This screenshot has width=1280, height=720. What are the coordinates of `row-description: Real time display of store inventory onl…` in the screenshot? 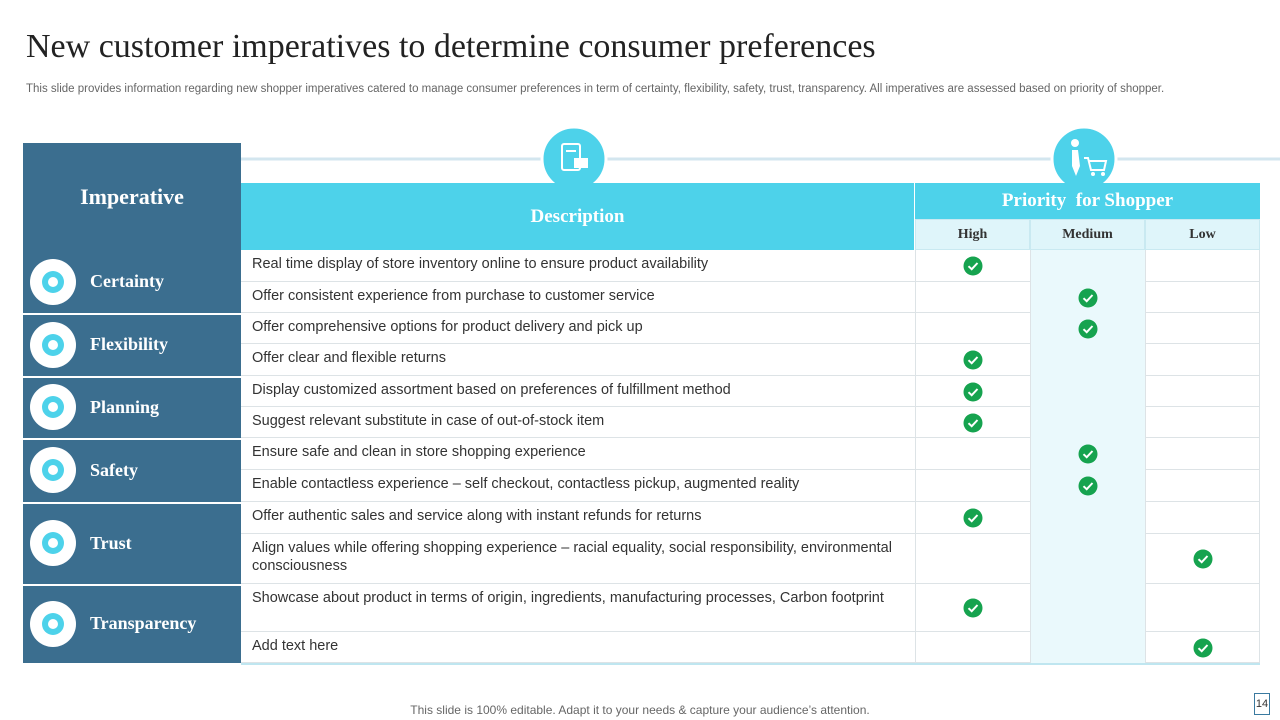 It's located at (480, 264).